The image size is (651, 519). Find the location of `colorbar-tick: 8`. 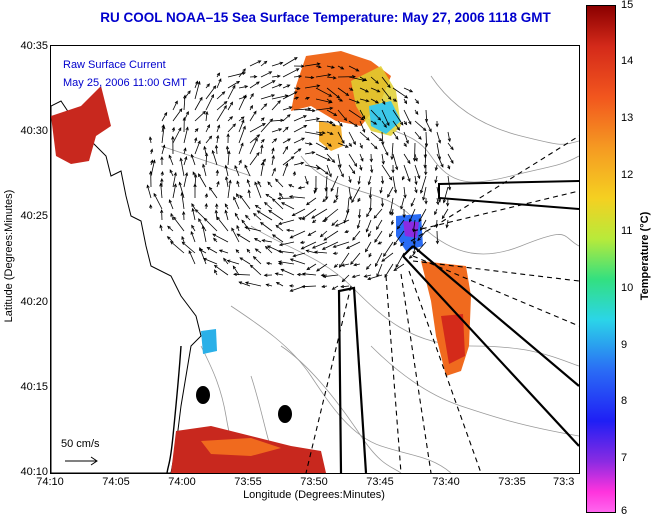

colorbar-tick: 8 is located at coordinates (624, 401).